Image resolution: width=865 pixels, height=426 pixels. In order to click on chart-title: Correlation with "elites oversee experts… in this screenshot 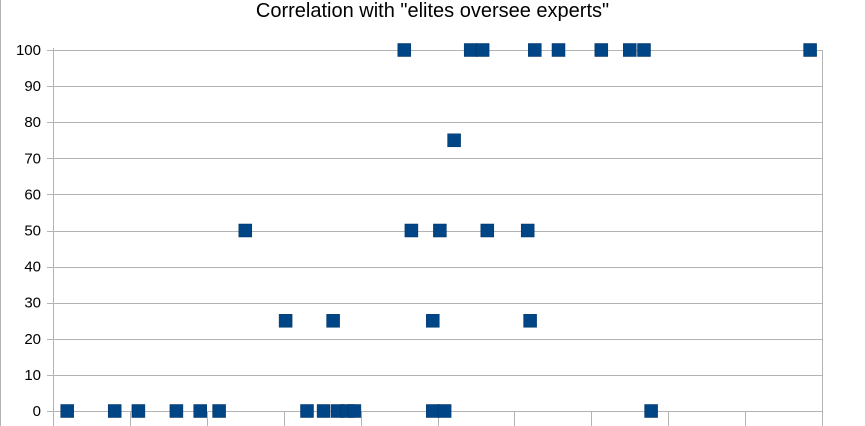, I will do `click(432, 11)`.